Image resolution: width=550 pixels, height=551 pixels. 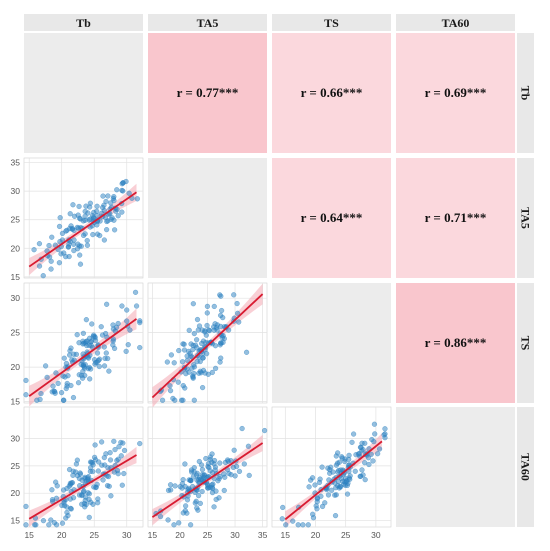 I want to click on column-strip-ts, so click(x=331, y=22).